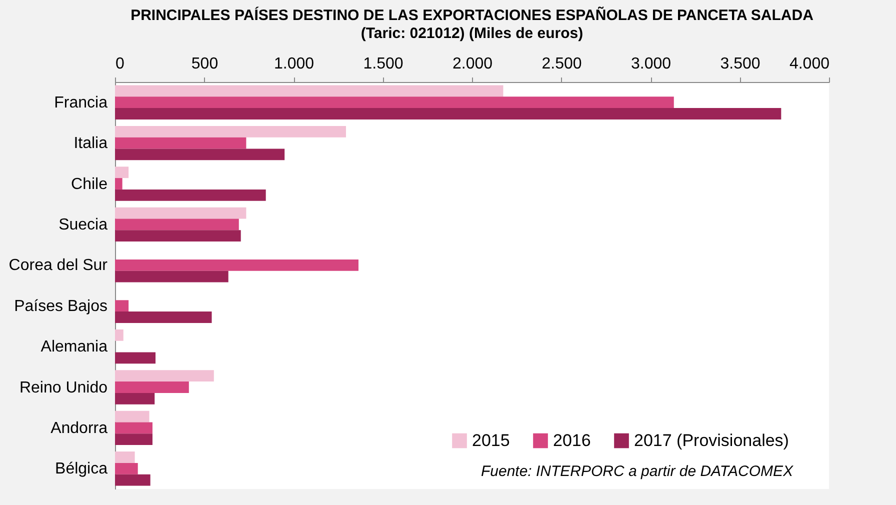 Image resolution: width=896 pixels, height=505 pixels. I want to click on y-tick-label: Italia, so click(91, 143).